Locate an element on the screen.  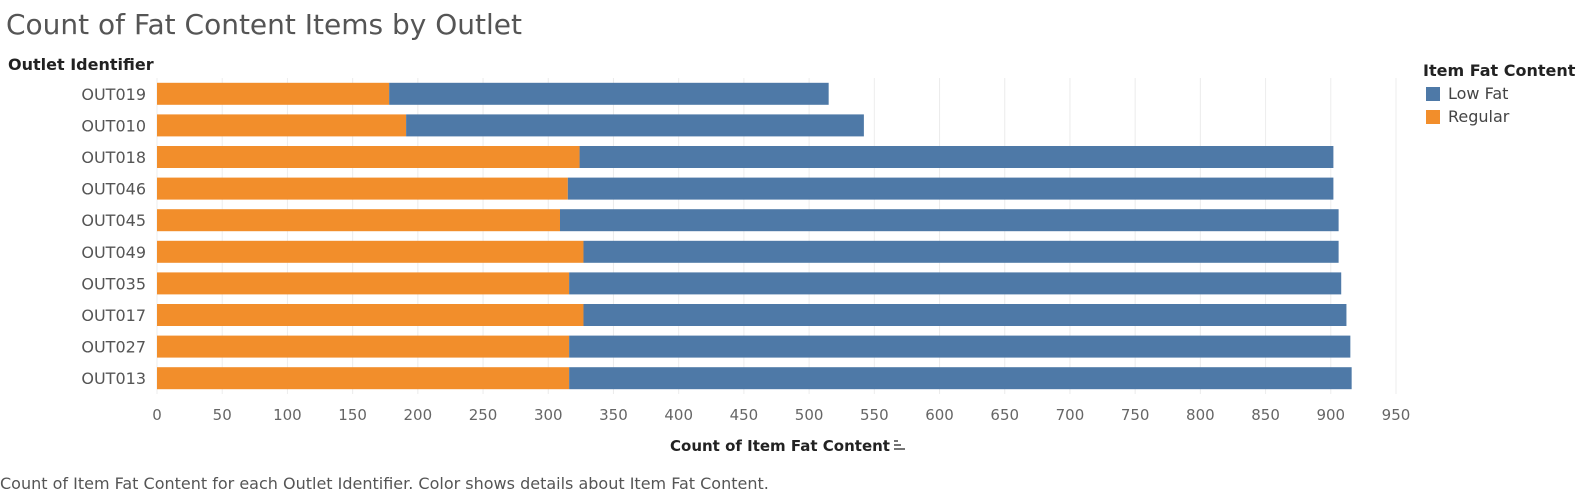
x-tick-label: 100 is located at coordinates (287, 415).